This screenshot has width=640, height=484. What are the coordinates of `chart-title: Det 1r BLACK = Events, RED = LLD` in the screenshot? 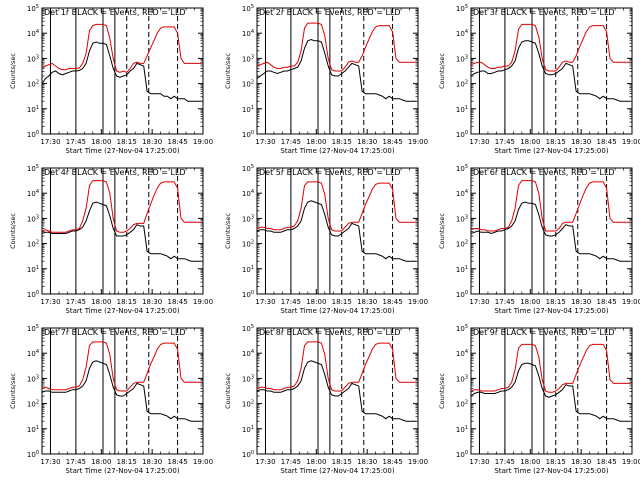 It's located at (115, 12).